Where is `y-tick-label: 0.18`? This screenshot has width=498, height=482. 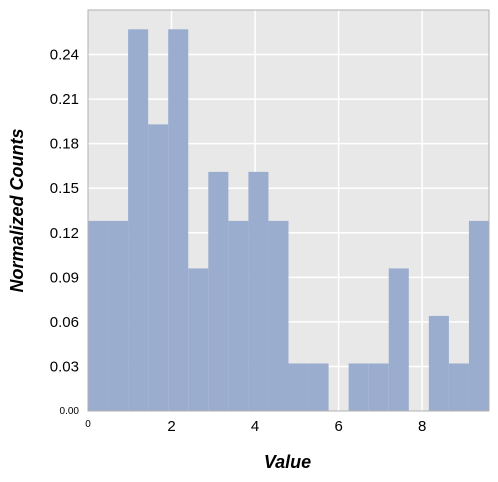 y-tick-label: 0.18 is located at coordinates (64, 144).